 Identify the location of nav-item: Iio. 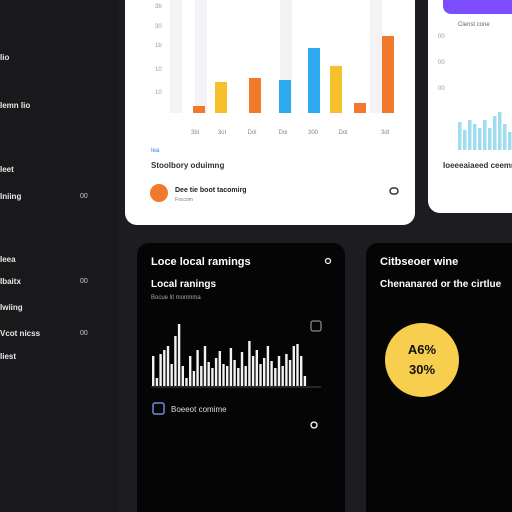
(5, 57).